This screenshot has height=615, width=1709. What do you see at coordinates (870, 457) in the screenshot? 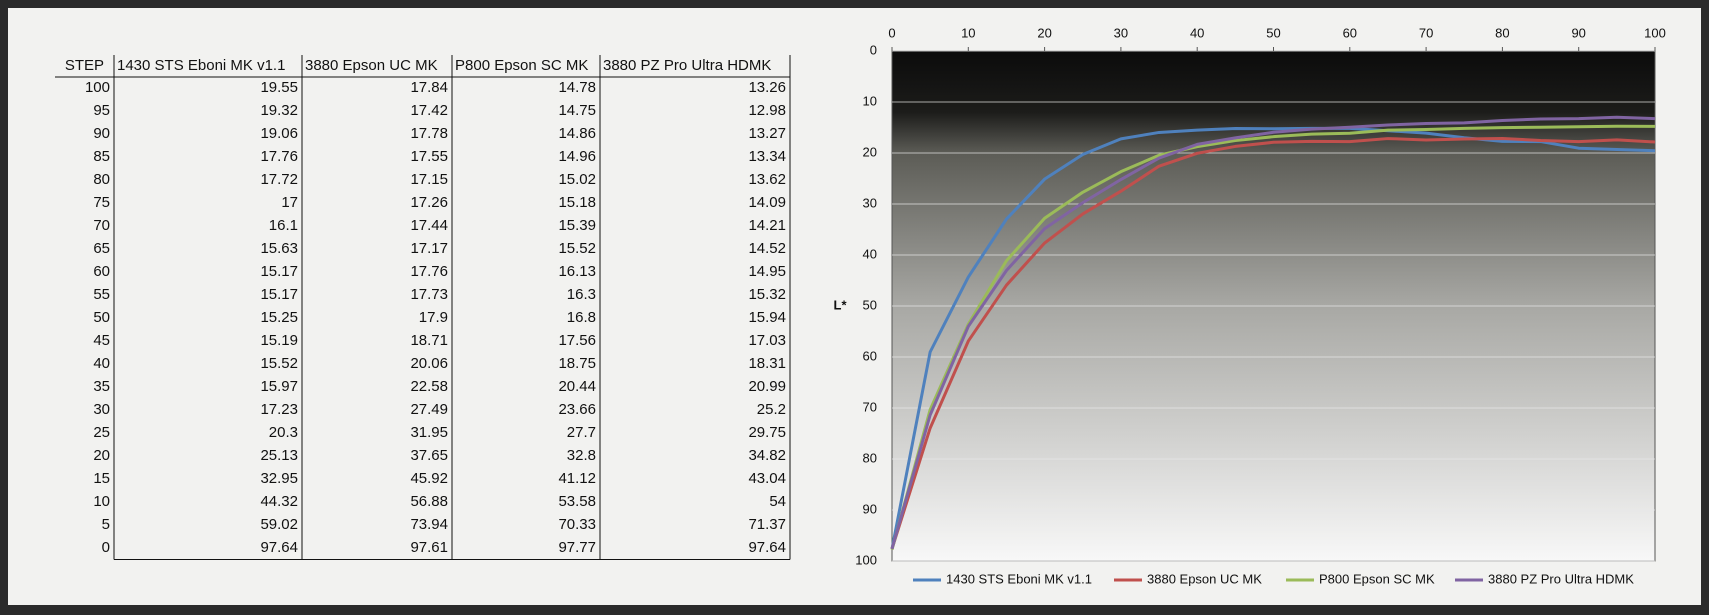
I see `y-tick-label: 80` at bounding box center [870, 457].